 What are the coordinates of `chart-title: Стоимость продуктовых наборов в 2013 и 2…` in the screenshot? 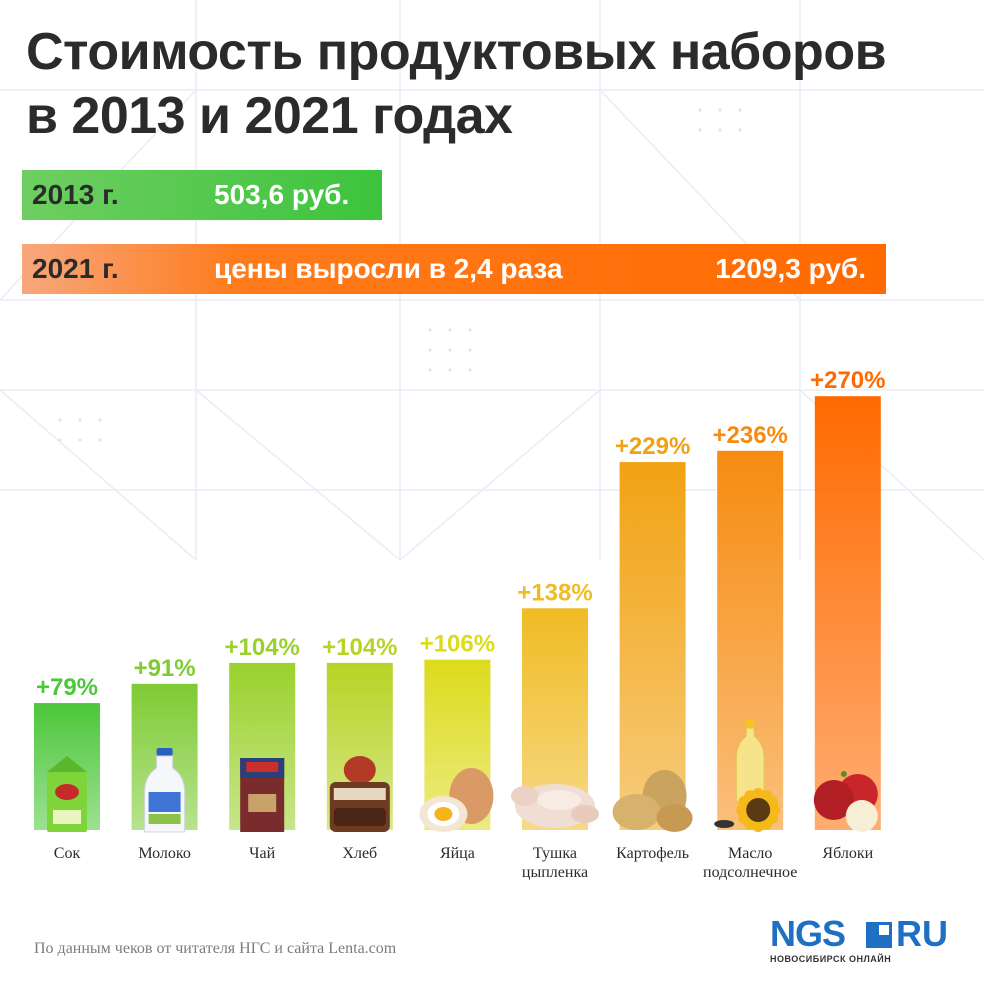 It's located at (496, 84).